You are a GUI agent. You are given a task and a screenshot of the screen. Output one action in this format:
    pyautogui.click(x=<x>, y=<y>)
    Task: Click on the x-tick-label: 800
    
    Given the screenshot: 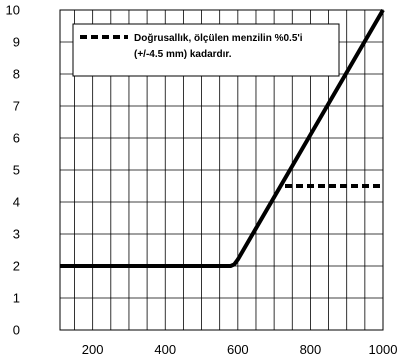 What is the action you would take?
    pyautogui.click(x=311, y=349)
    